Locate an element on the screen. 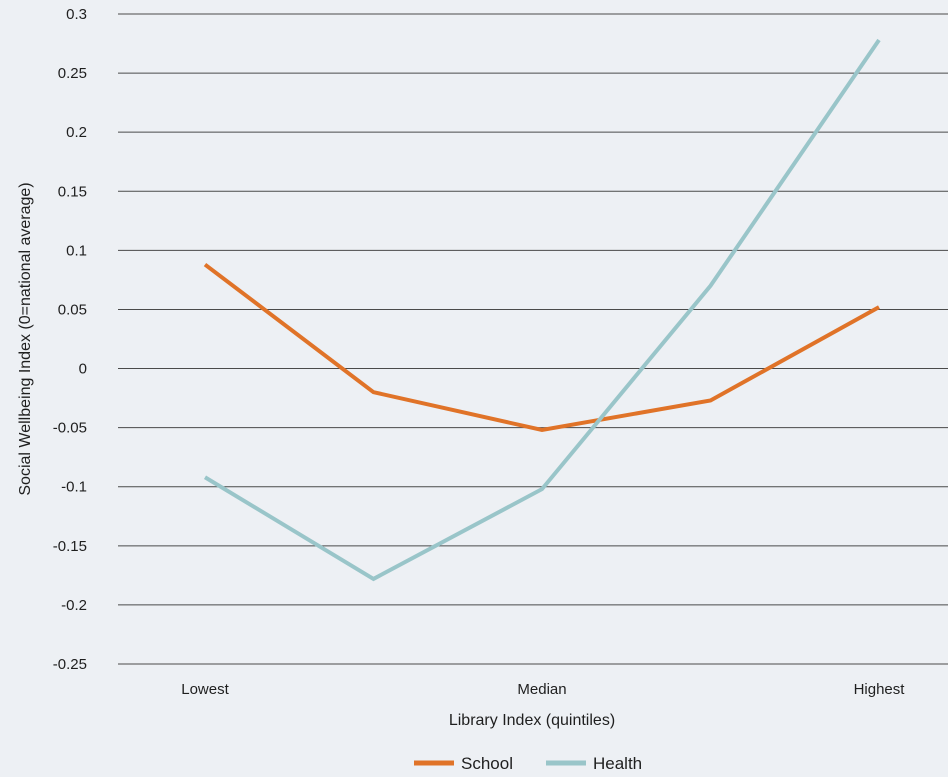  x-tick-label: Median is located at coordinates (541, 689).